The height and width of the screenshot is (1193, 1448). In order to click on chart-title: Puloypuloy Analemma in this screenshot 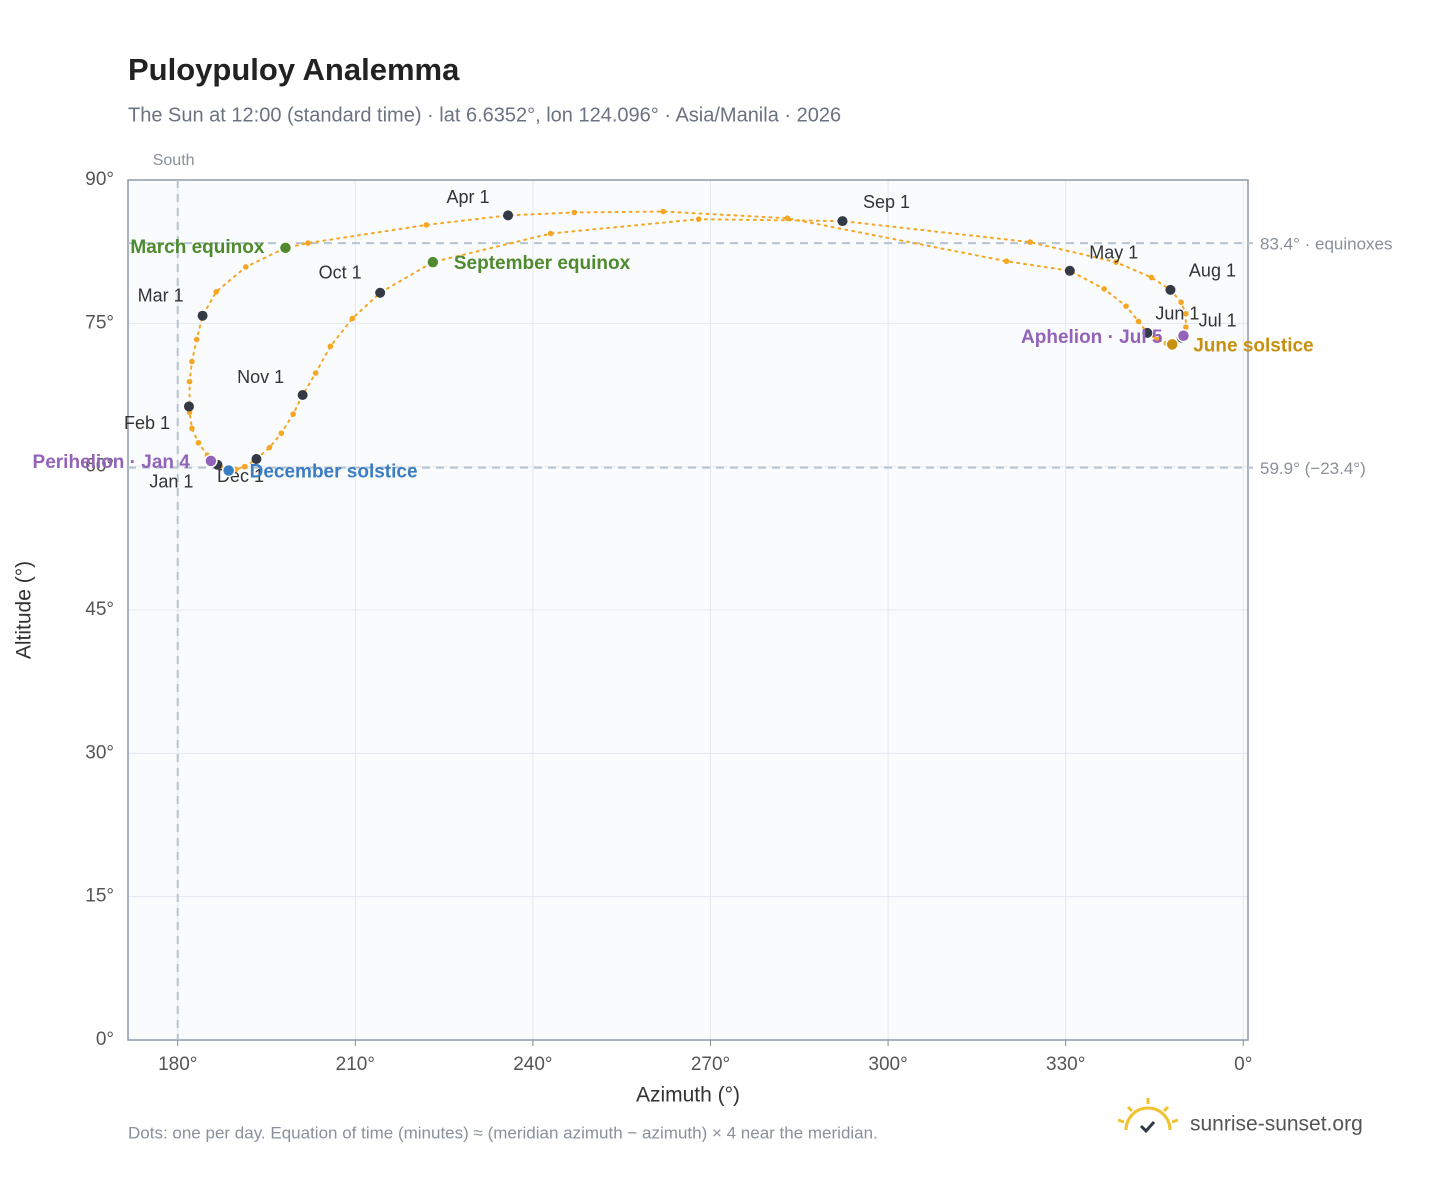, I will do `click(294, 69)`.